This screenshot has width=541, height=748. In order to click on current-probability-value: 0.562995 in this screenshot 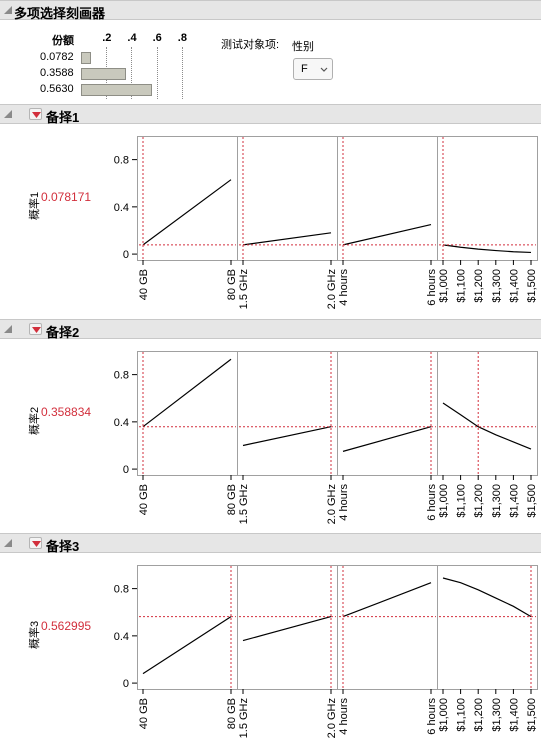, I will do `click(66, 626)`.